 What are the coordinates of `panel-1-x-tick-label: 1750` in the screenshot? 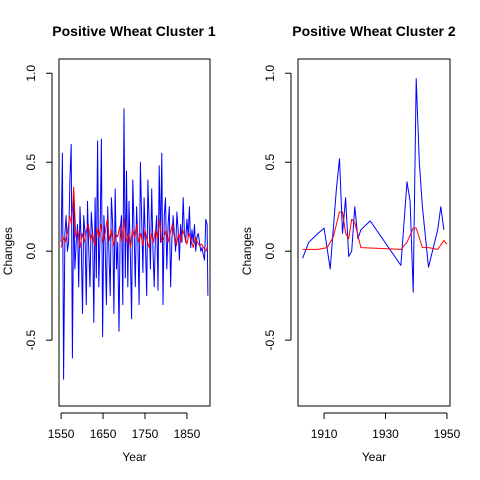 It's located at (145, 434).